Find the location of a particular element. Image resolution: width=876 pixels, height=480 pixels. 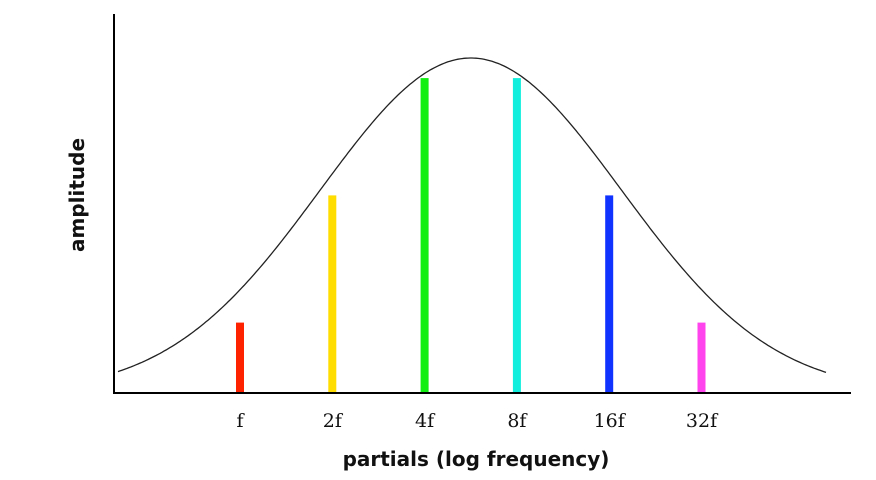

bar-2f is located at coordinates (332, 294).